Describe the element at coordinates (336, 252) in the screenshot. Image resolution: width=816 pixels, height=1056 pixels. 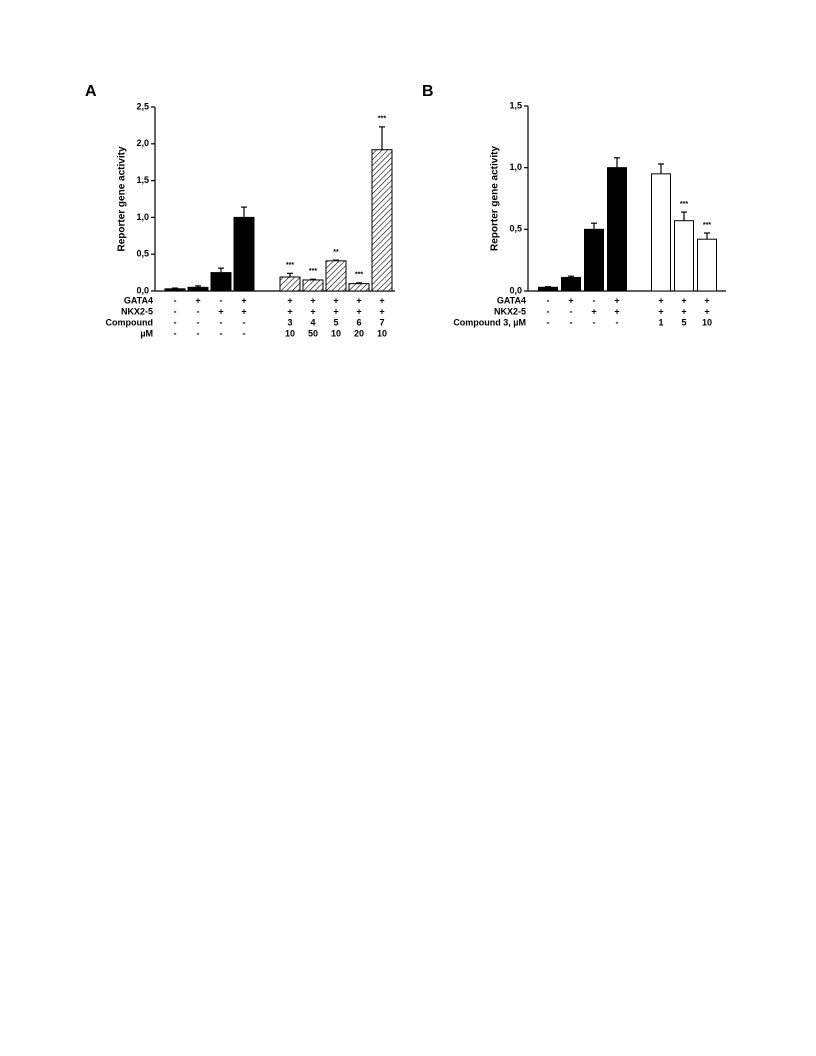
I see `significance-label: **` at that location.